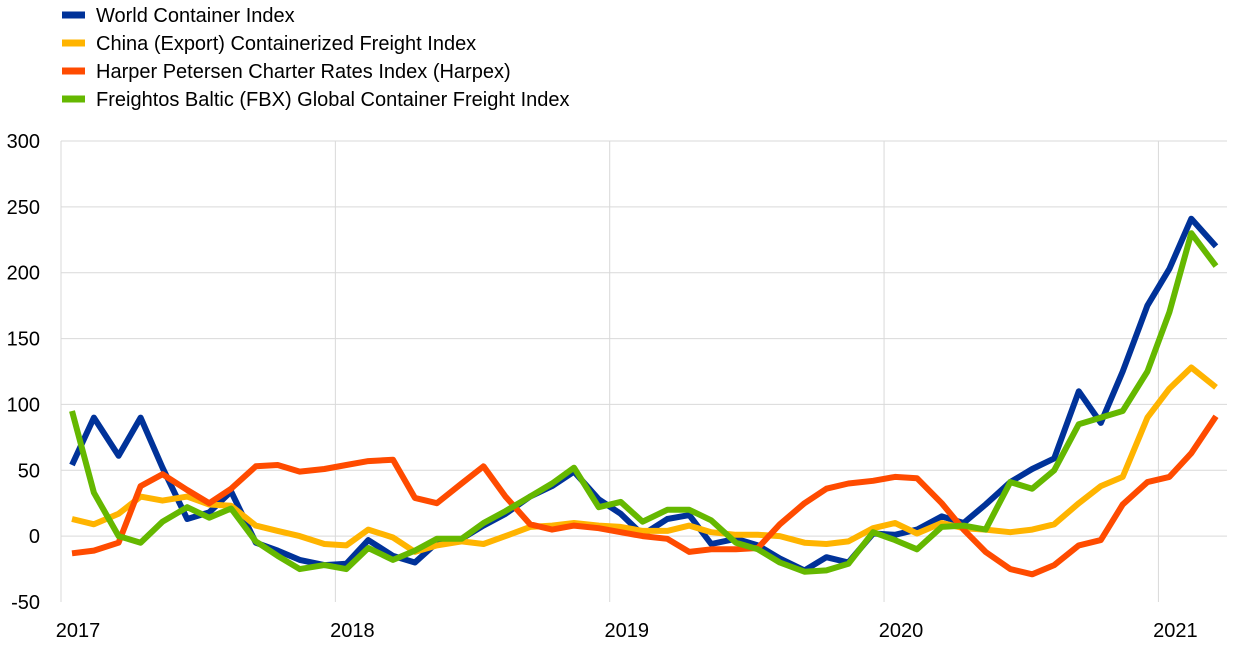  I want to click on y-tick-label: 300, so click(23, 142).